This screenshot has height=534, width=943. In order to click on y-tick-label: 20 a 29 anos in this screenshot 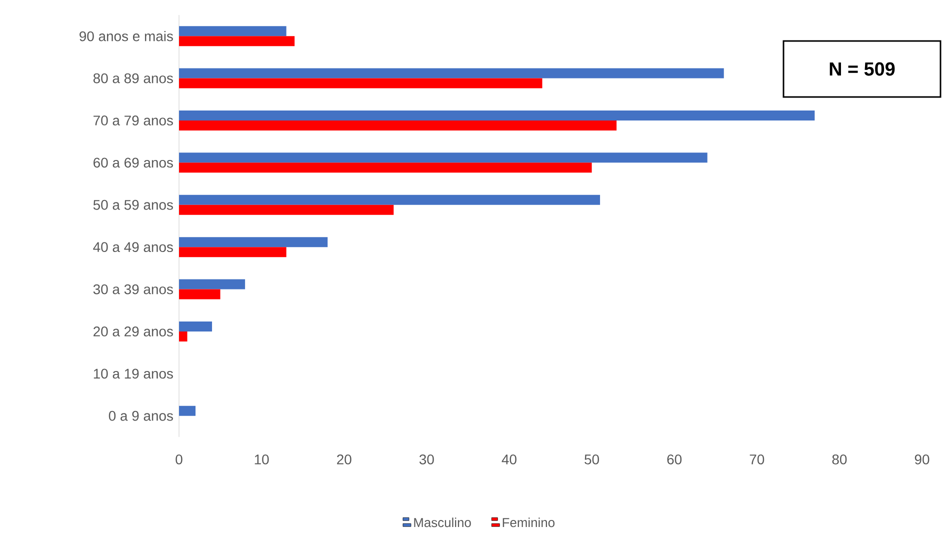, I will do `click(133, 331)`.